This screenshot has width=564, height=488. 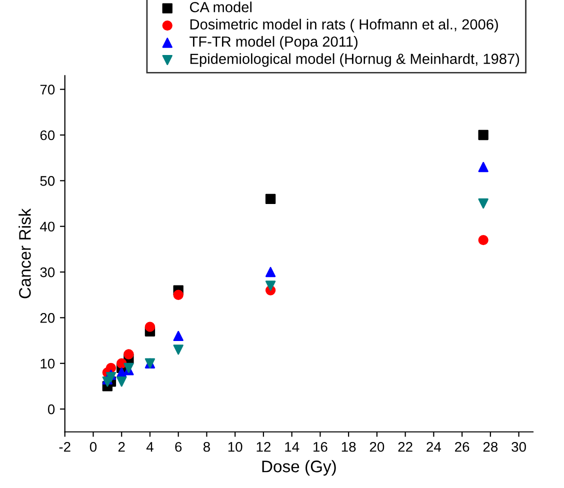 What do you see at coordinates (121, 447) in the screenshot?
I see `x-tick-label: 2` at bounding box center [121, 447].